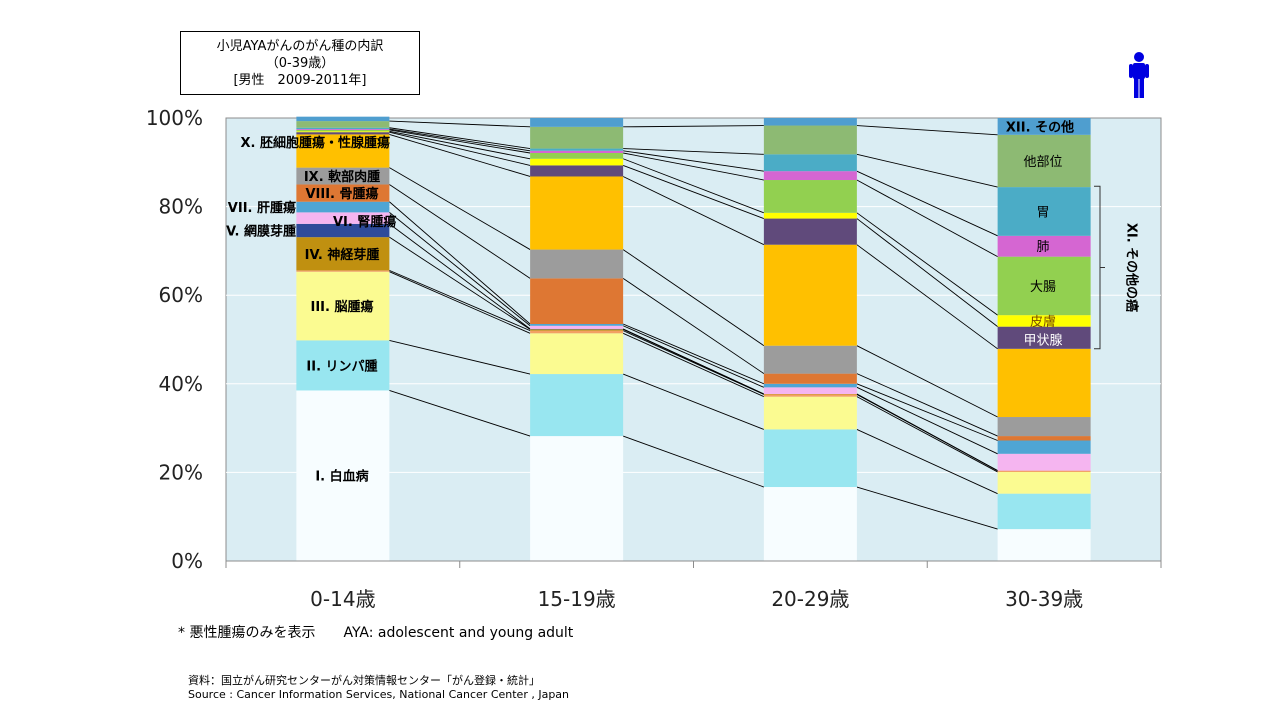 The height and width of the screenshot is (720, 1280). I want to click on segment-label: IX. 軟部肉腫, so click(342, 177).